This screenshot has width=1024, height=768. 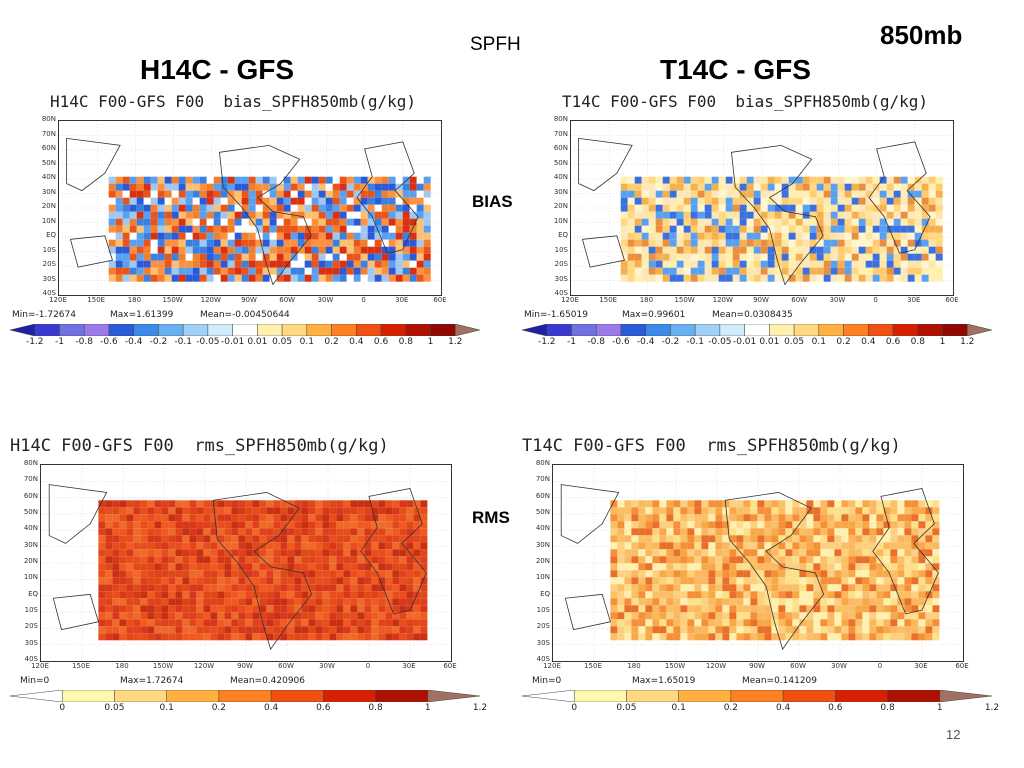 I want to click on longitude-tick-label: 150E, so click(x=608, y=300).